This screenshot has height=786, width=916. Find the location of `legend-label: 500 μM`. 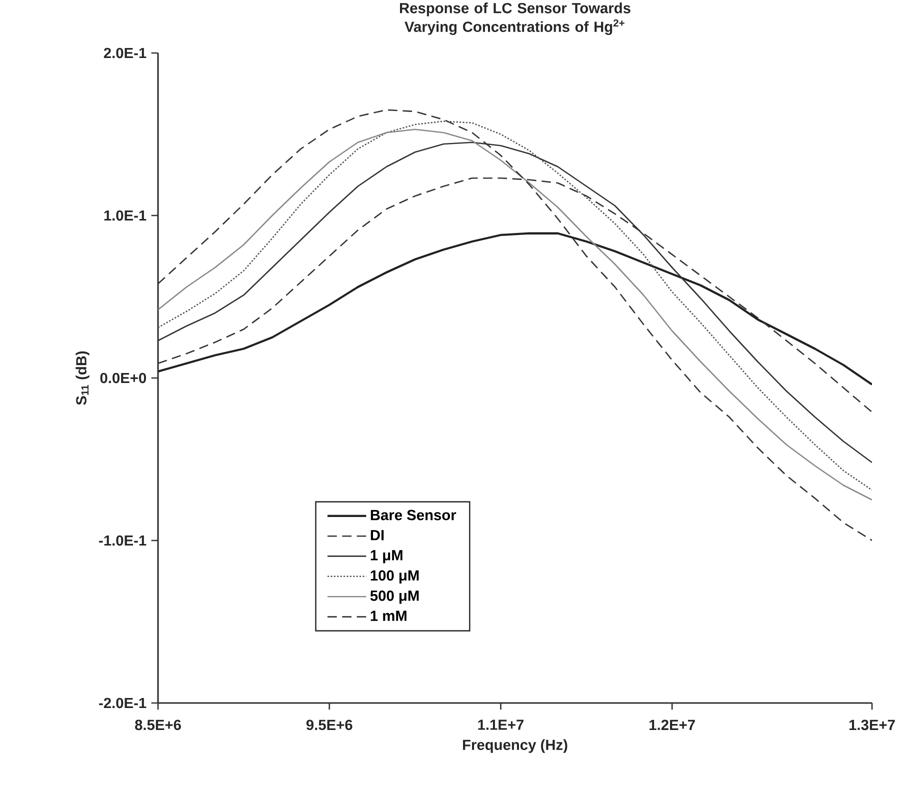

legend-label: 500 μM is located at coordinates (394, 597).